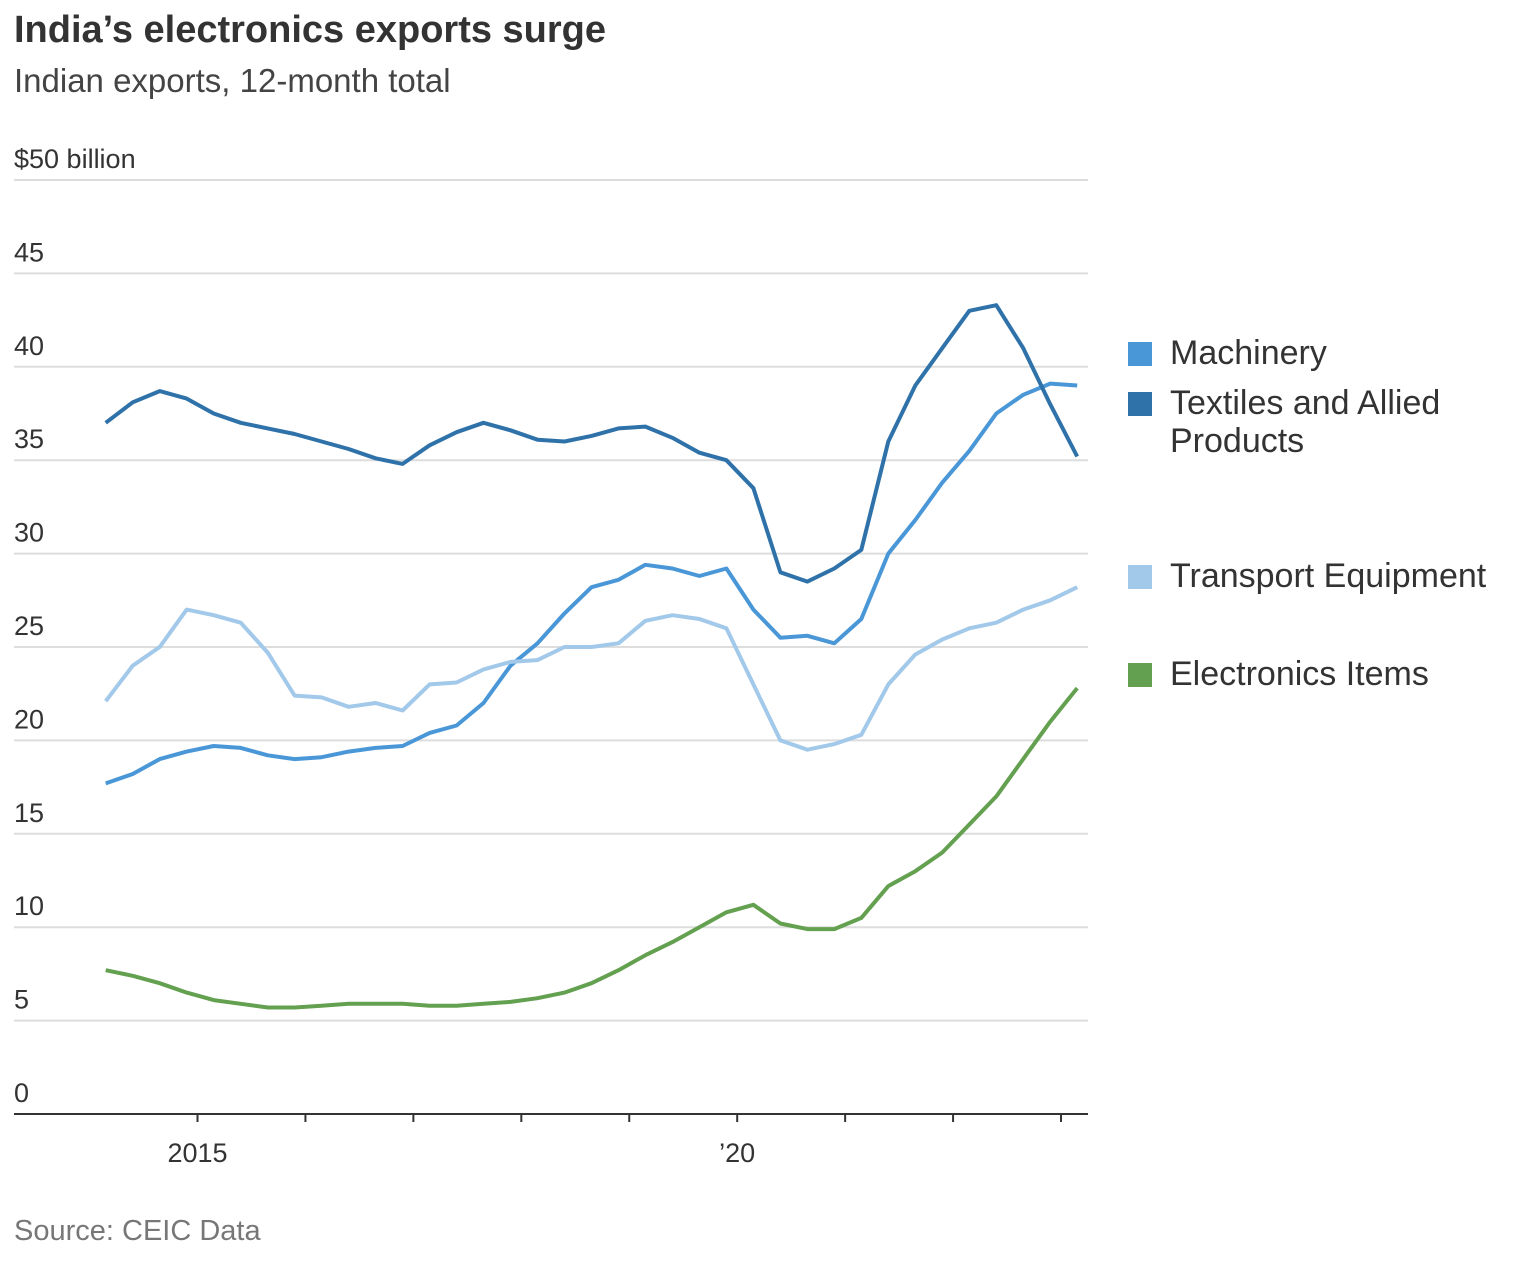  What do you see at coordinates (29, 252) in the screenshot?
I see `y-tick-label: 45` at bounding box center [29, 252].